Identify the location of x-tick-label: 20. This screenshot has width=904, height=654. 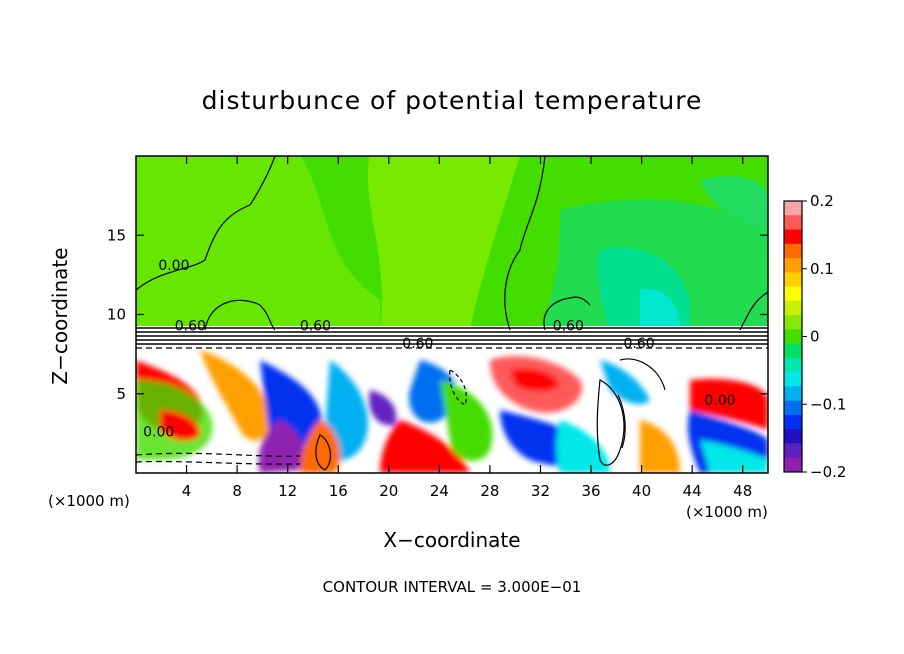
(388, 491).